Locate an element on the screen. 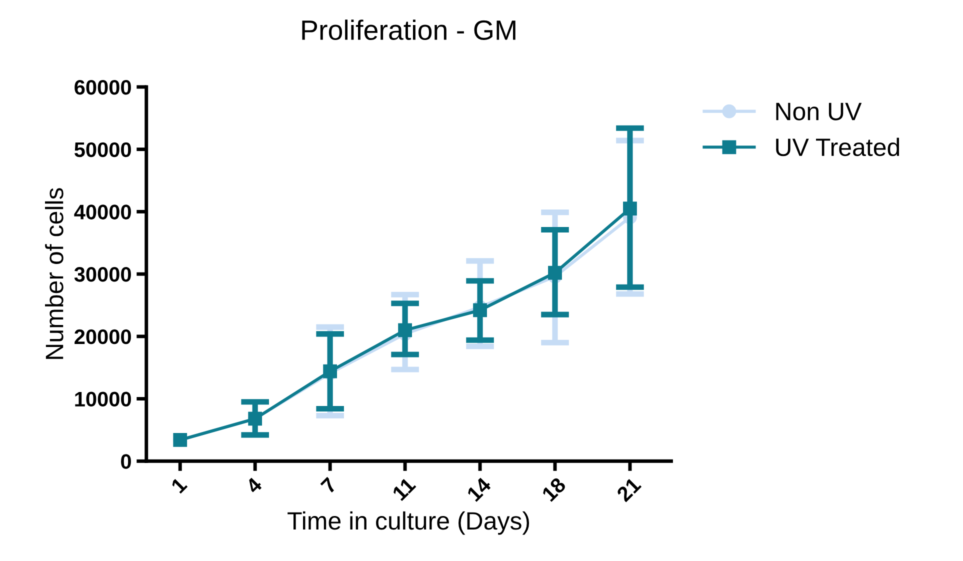 The image size is (963, 561). x-tick-label: 7 is located at coordinates (329, 485).